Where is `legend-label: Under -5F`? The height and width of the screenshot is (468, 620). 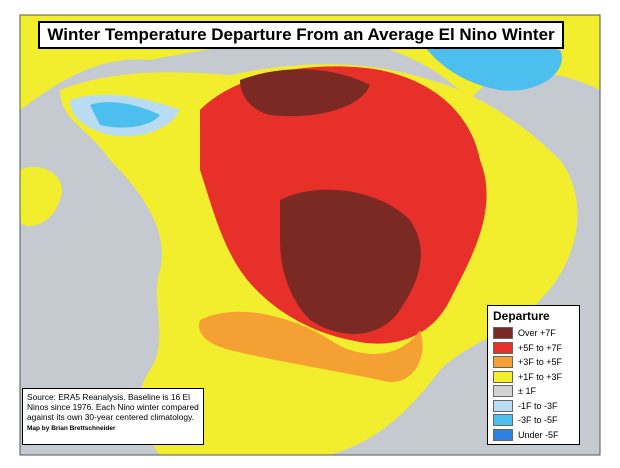 legend-label: Under -5F is located at coordinates (538, 434).